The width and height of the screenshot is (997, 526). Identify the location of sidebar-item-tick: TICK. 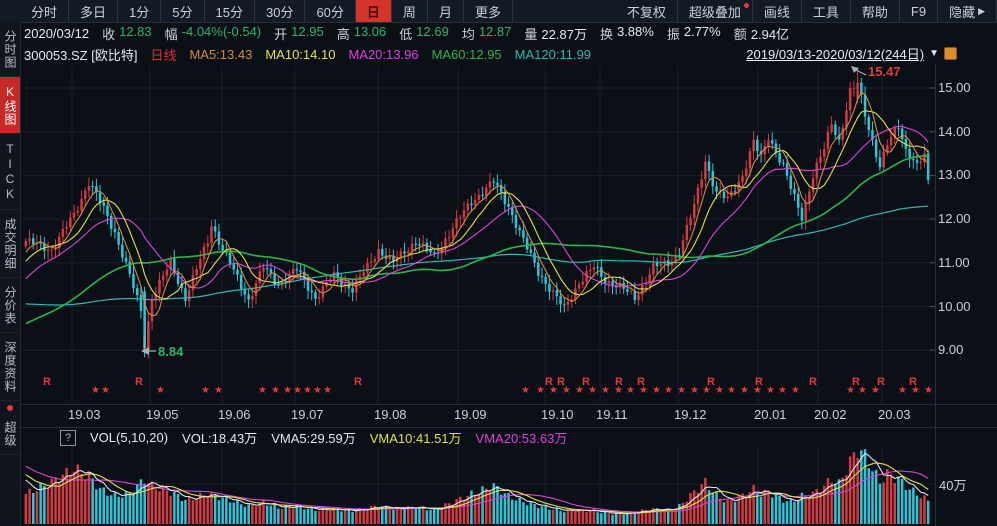
(10, 172).